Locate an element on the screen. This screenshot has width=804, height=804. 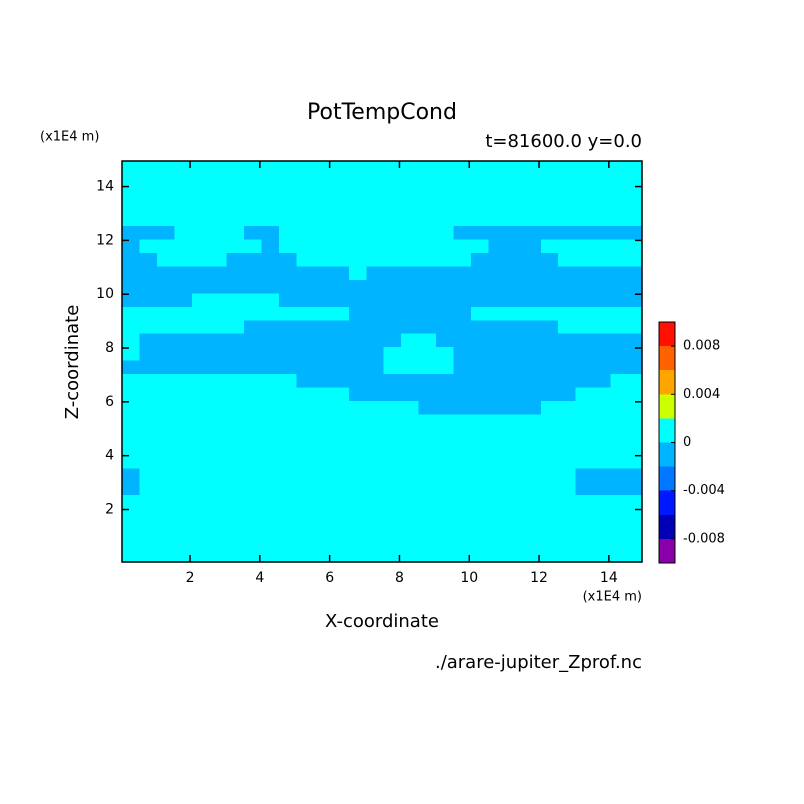
colorbar-bin is located at coordinates (667, 526).